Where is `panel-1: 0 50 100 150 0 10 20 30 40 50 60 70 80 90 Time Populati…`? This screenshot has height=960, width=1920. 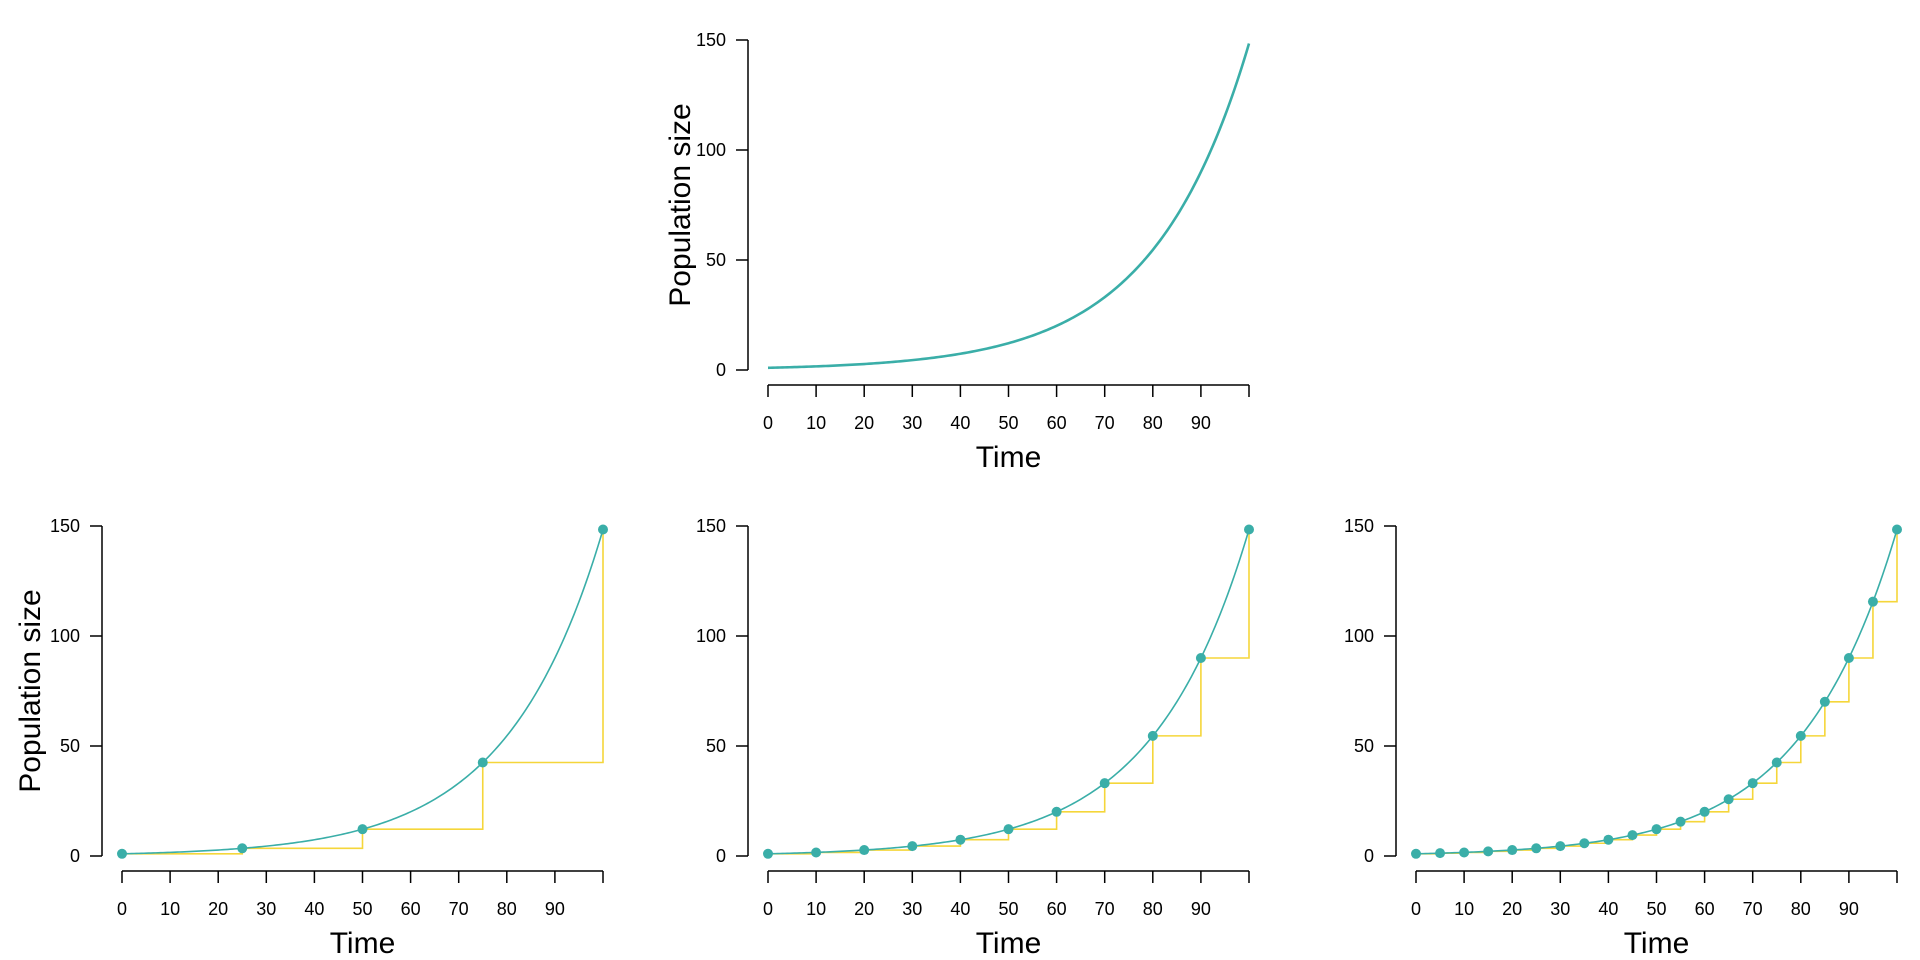 panel-1: 0 50 100 150 0 10 20 30 40 50 60 70 80 90 Time Populati… is located at coordinates (957, 252).